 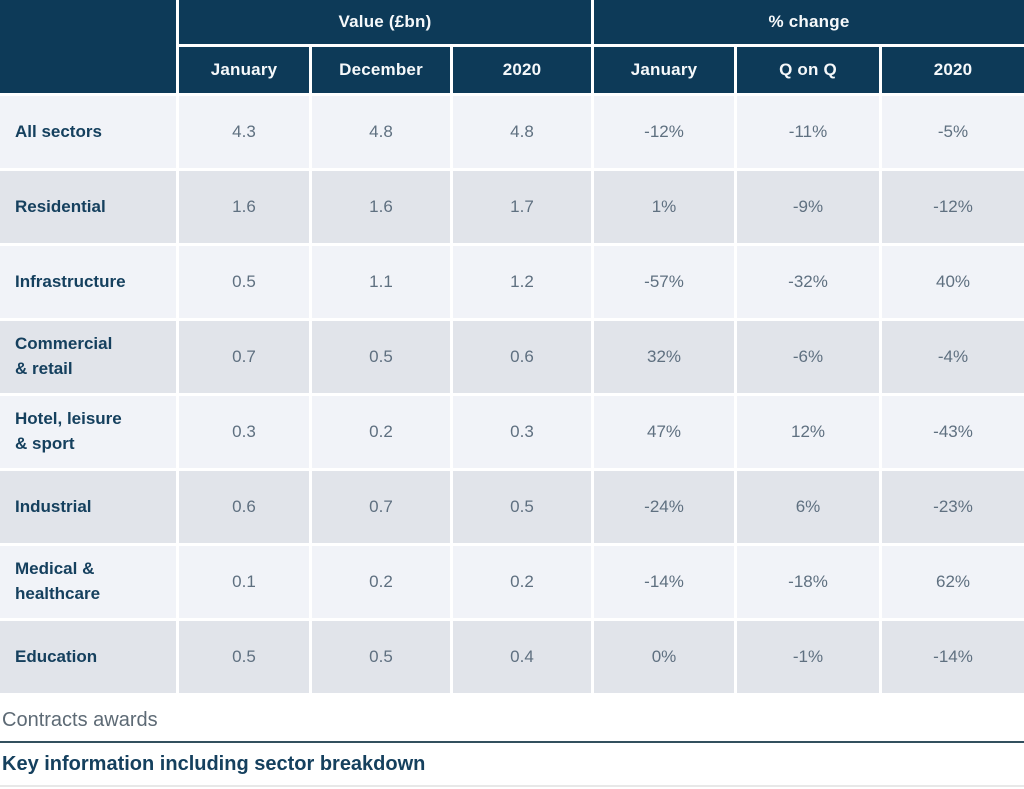 I want to click on sector-label: Commercial & retail, so click(x=88, y=357).